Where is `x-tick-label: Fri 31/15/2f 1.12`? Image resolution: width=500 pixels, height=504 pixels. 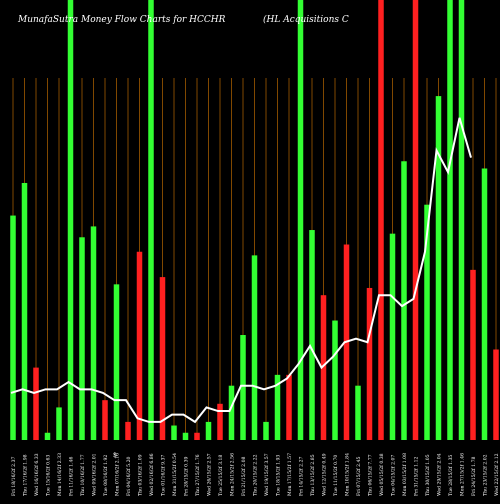 x-tick-label: Fri 31/15/2f 1.12 is located at coordinates (417, 476).